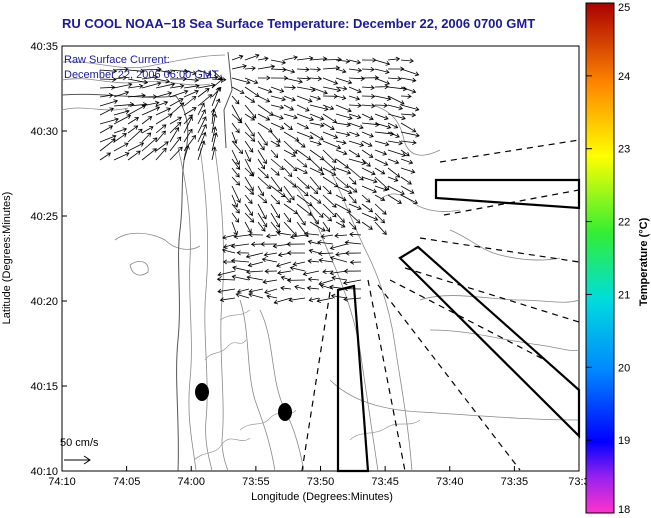  I want to click on x-tick-label: 73:3, so click(578, 482).